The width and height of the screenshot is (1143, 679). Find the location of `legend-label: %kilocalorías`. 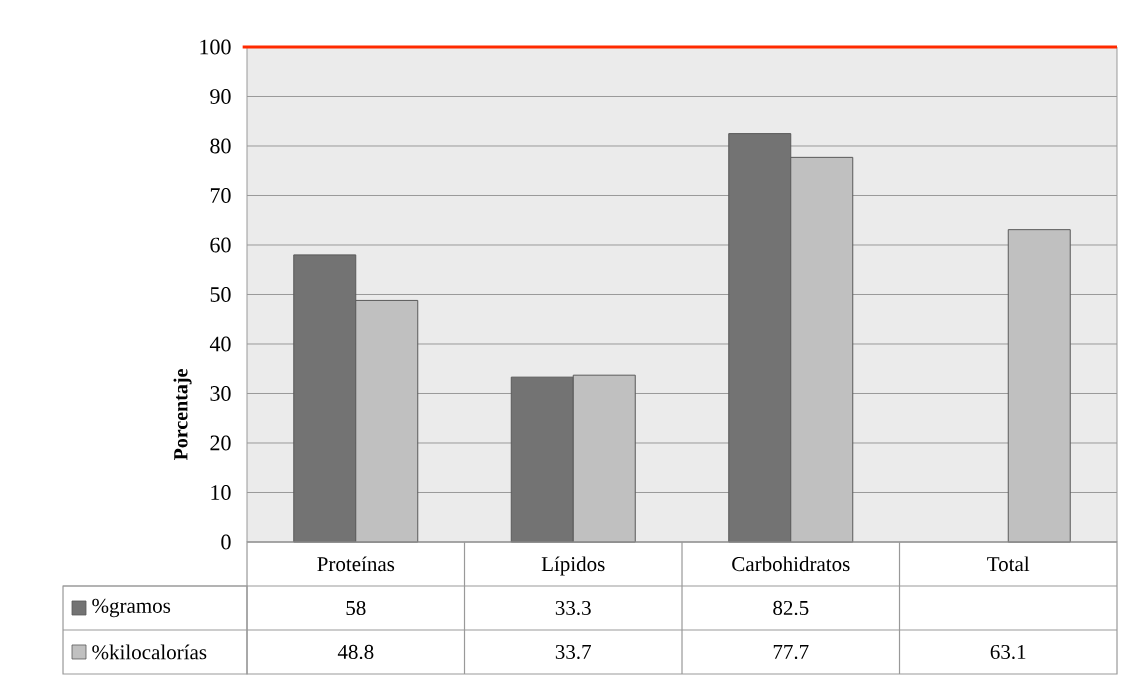

legend-label: %kilocalorías is located at coordinates (149, 652).